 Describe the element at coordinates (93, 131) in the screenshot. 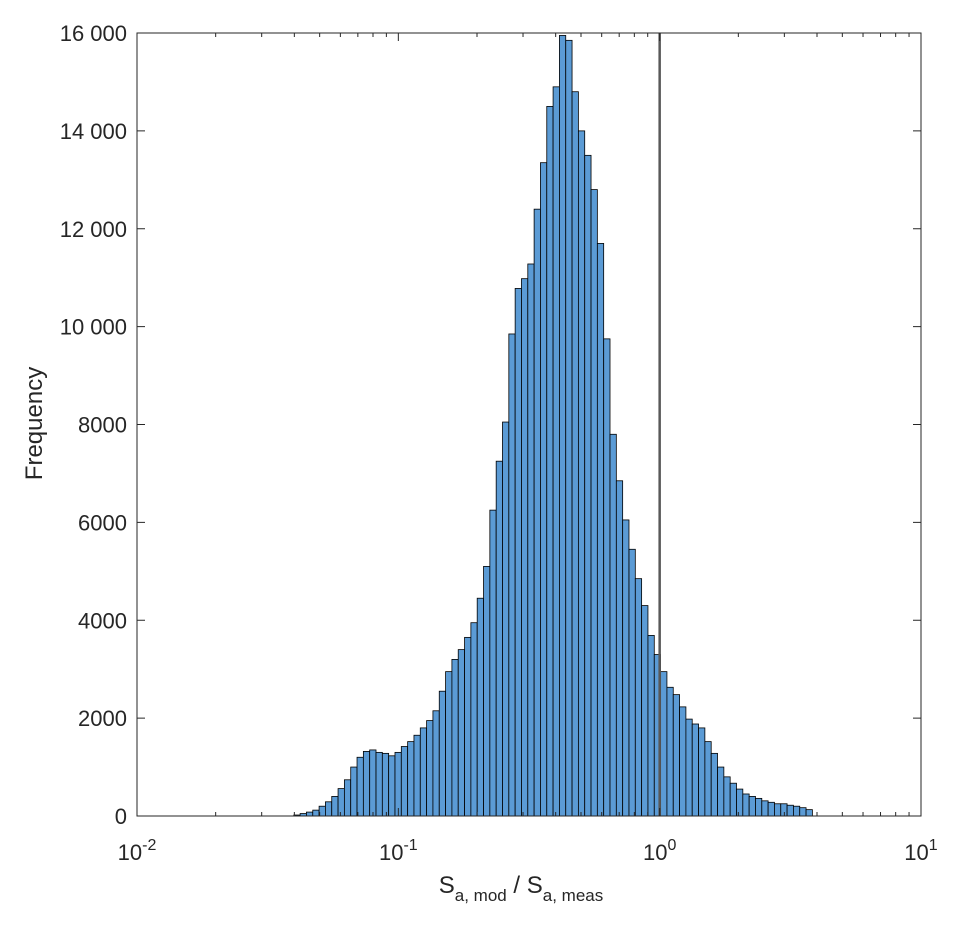

I see `y-tick-label: 14 000` at that location.